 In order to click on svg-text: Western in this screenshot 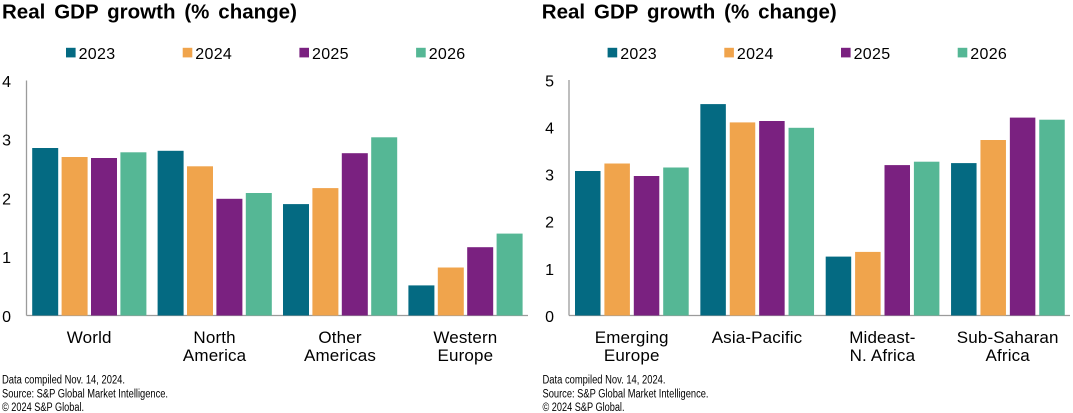, I will do `click(465, 337)`.